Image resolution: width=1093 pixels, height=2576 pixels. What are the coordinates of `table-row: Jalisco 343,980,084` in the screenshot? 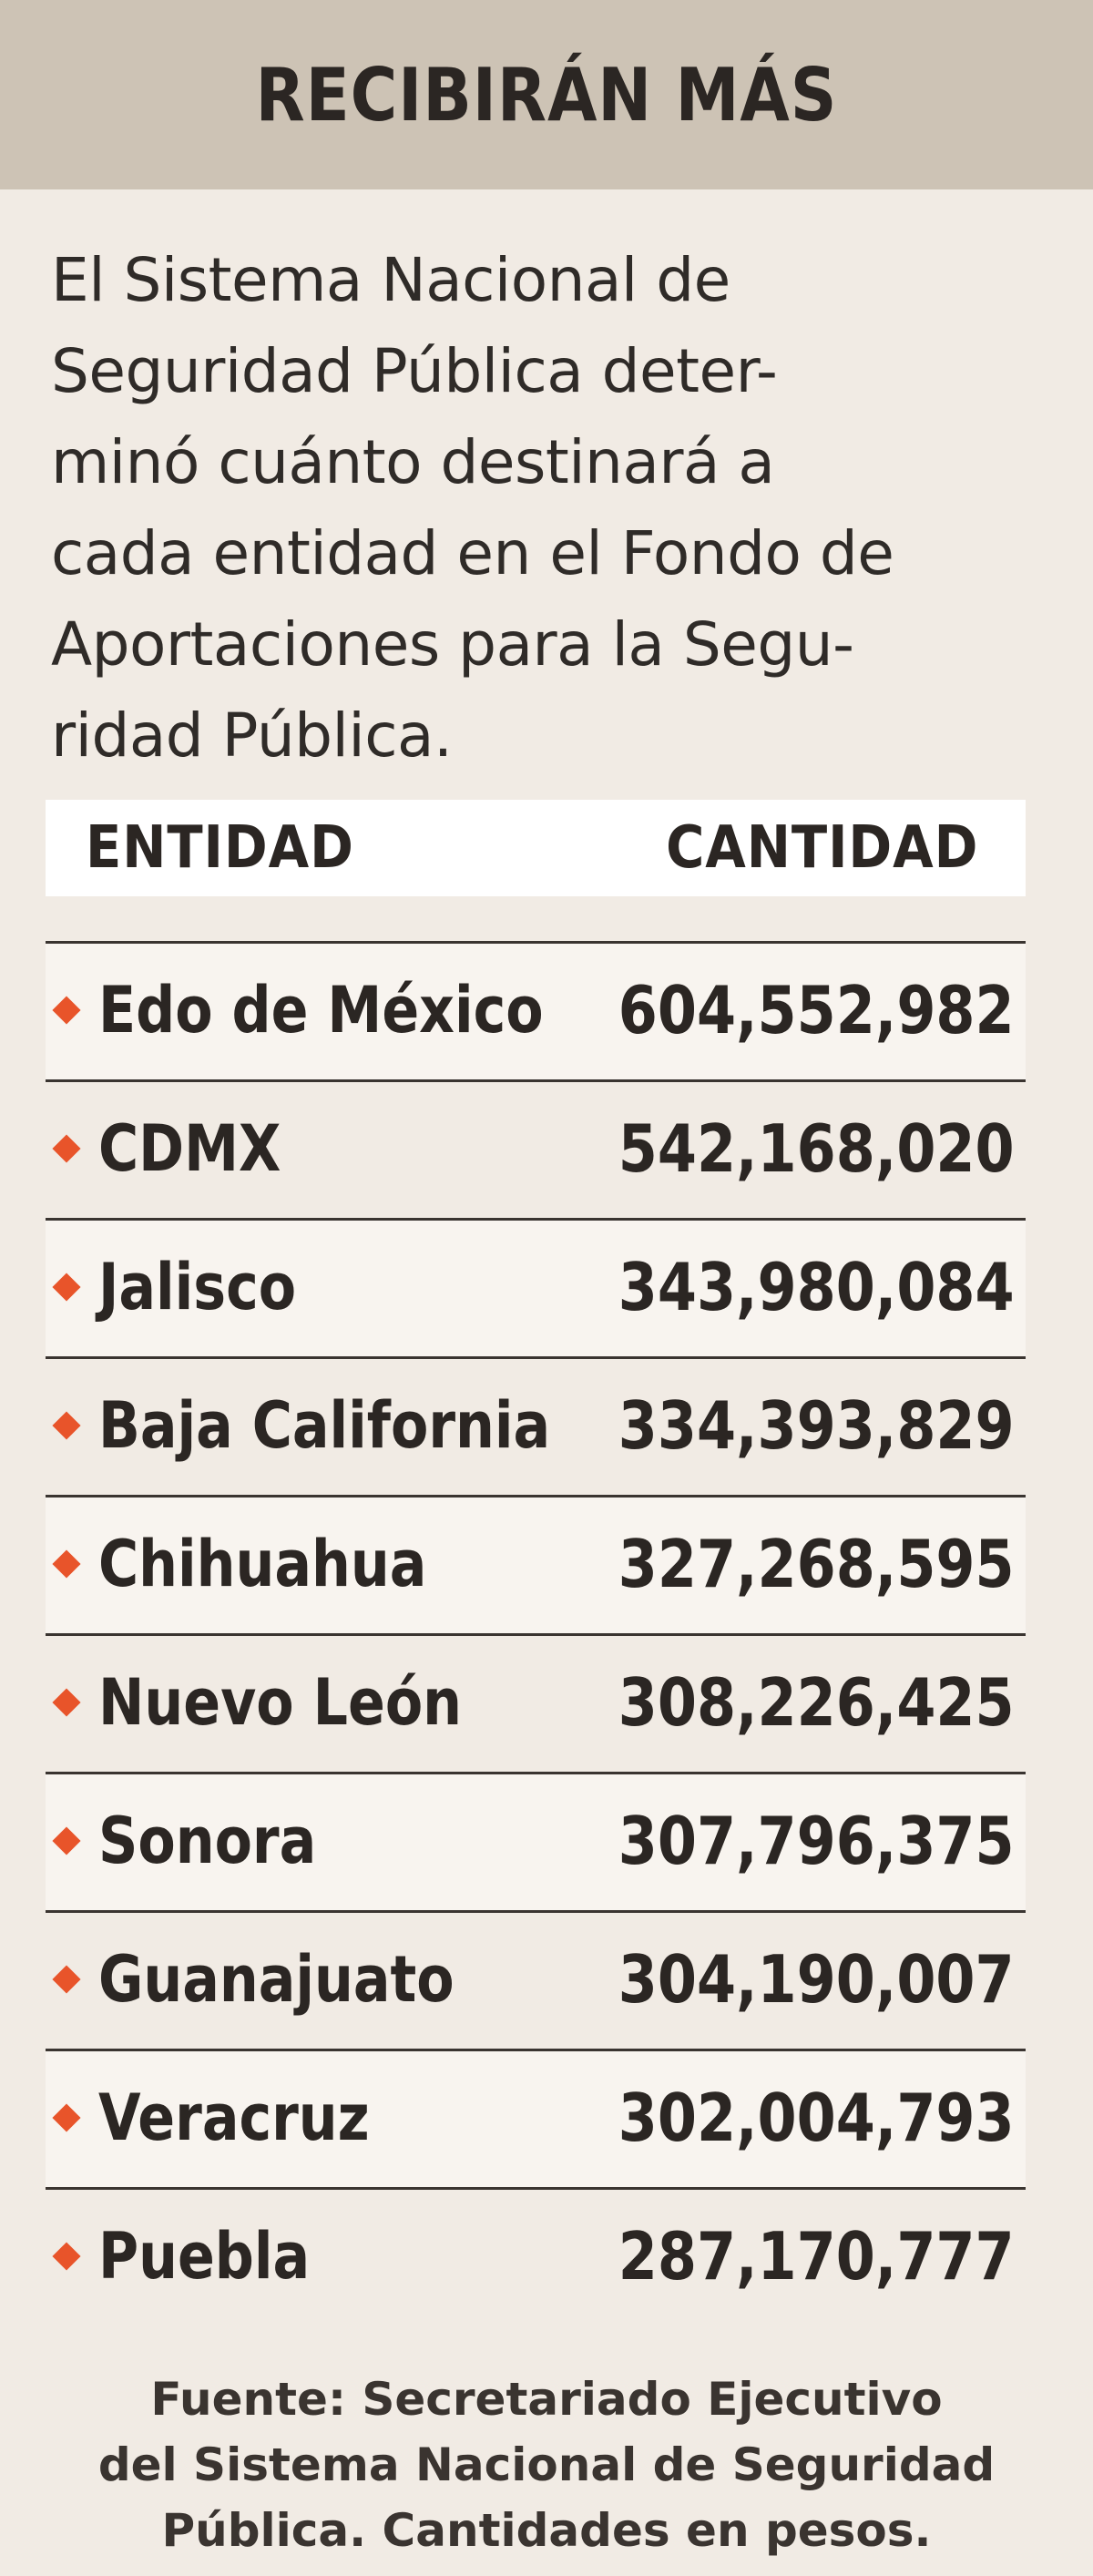 It's located at (536, 1287).